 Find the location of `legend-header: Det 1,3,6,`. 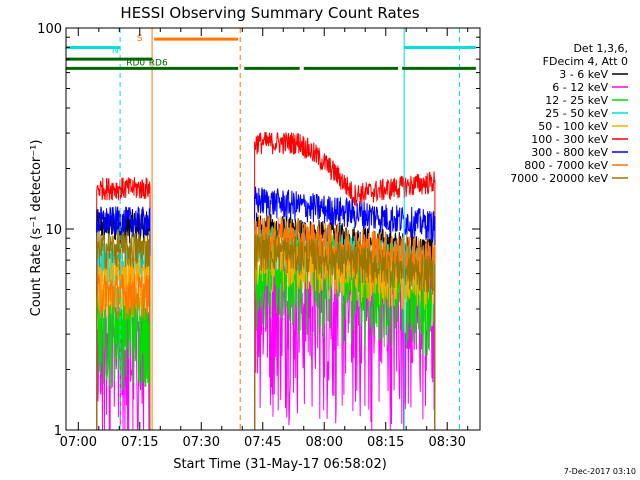

legend-header: Det 1,3,6, is located at coordinates (600, 48).